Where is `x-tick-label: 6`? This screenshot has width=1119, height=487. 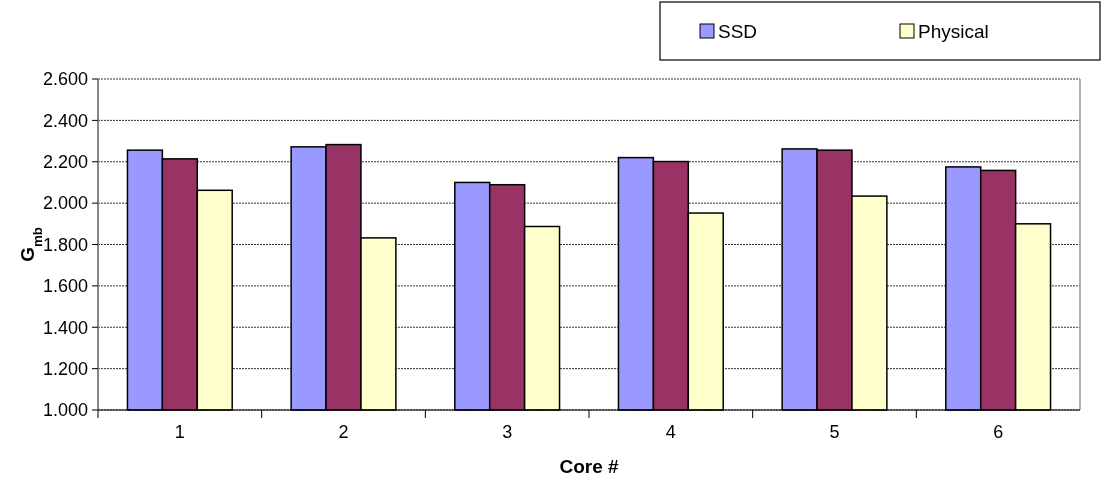 x-tick-label: 6 is located at coordinates (998, 432).